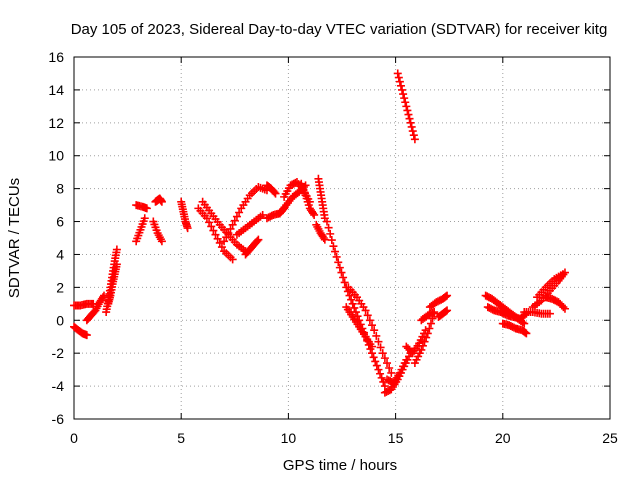  Describe the element at coordinates (514, 328) in the screenshot. I see `series-arc36` at that location.